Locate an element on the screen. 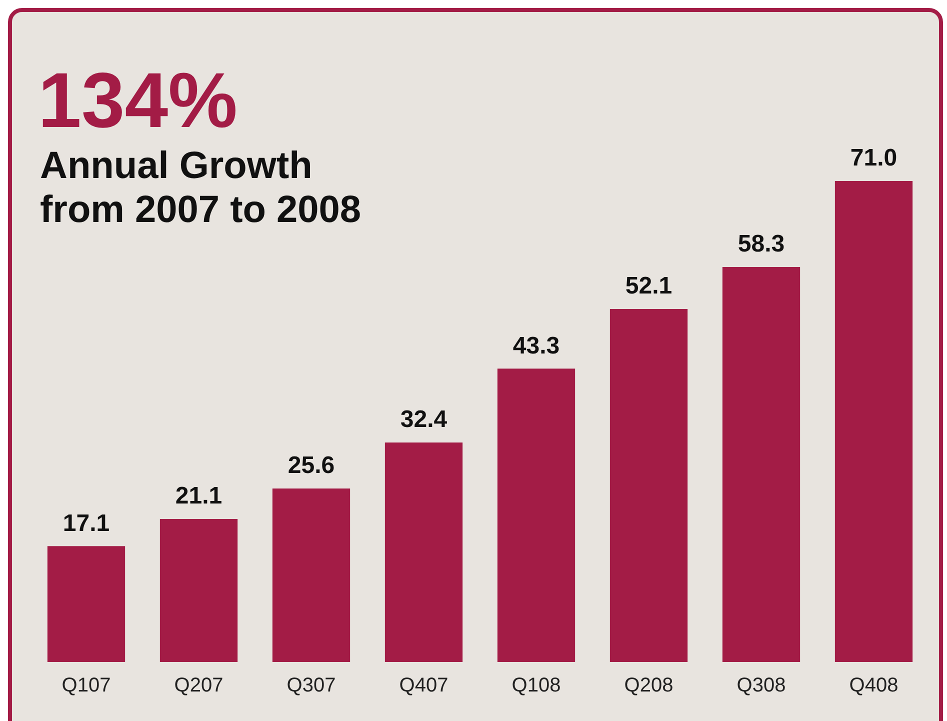 Image resolution: width=947 pixels, height=721 pixels. data-label: 52.1 is located at coordinates (648, 286).